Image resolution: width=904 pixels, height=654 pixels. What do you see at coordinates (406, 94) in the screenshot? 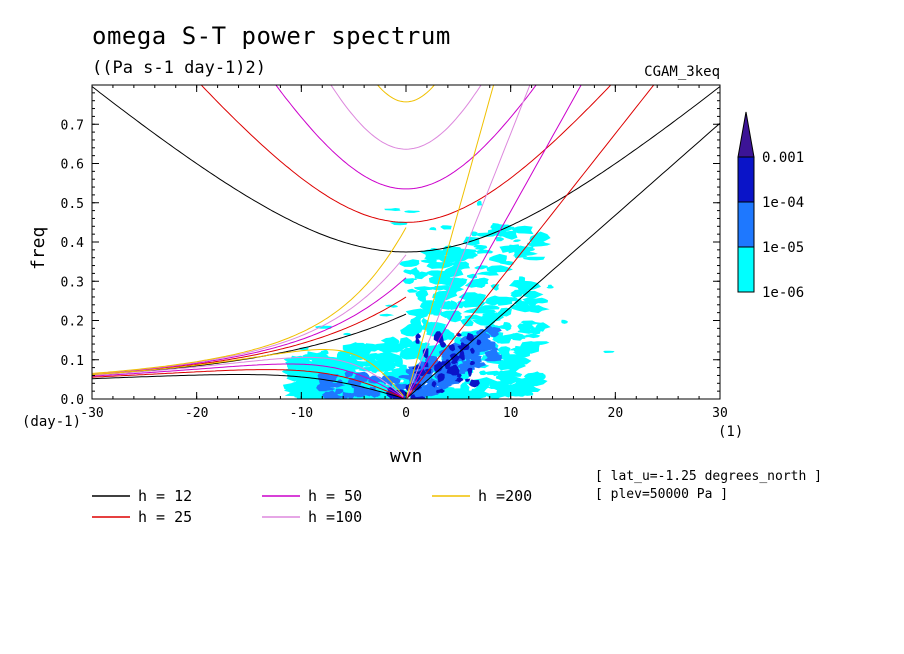
I see `curve-inertia-gravity-h200` at bounding box center [406, 94].